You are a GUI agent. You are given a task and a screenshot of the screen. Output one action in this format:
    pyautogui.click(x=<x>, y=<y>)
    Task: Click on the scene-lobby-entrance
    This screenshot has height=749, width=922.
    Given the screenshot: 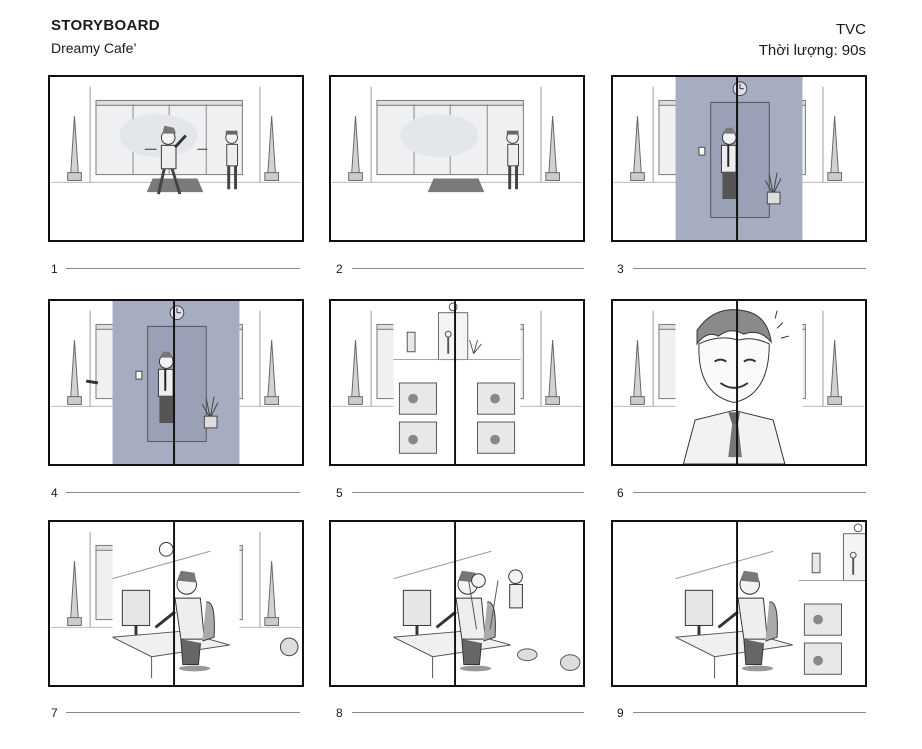 What is the action you would take?
    pyautogui.click(x=176, y=158)
    